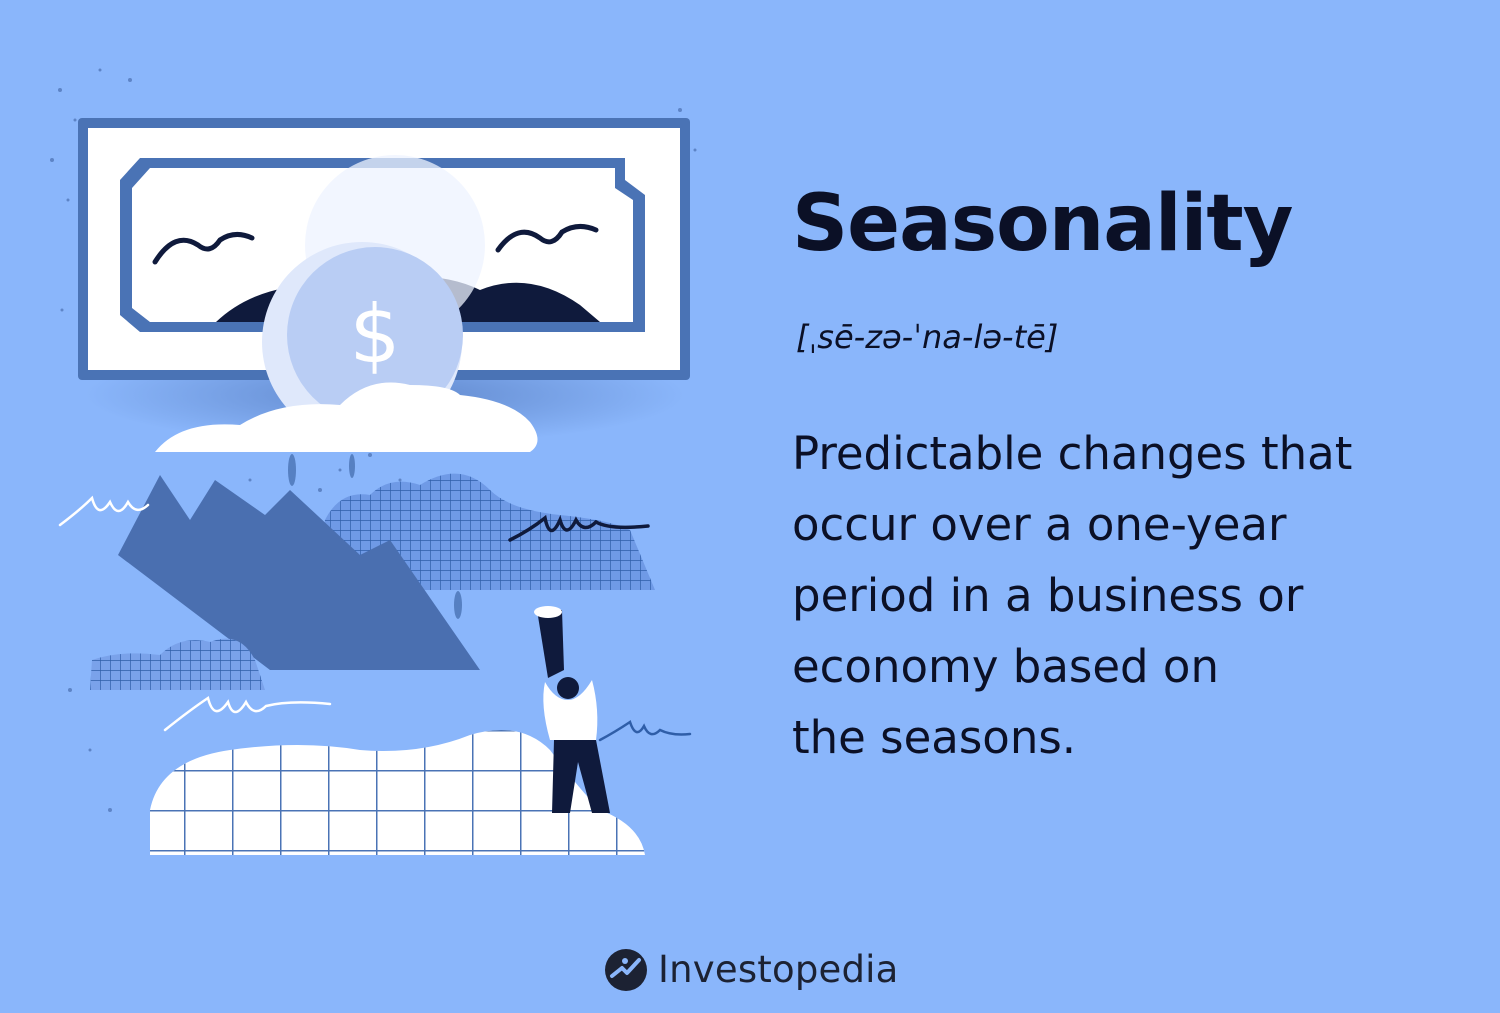 This screenshot has height=1013, width=1500. What do you see at coordinates (1048, 595) in the screenshot?
I see `definition-line: period in a business or` at bounding box center [1048, 595].